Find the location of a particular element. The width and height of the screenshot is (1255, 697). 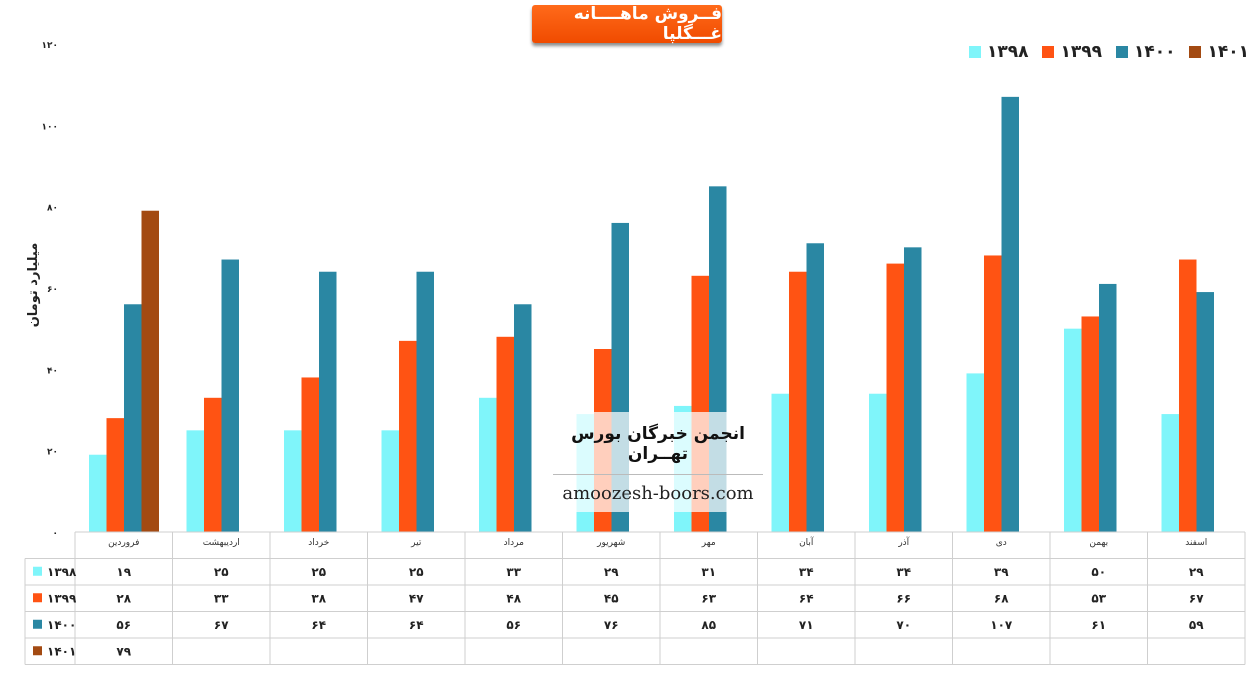

legend-label: ۱۴۰۱ is located at coordinates (1228, 52).